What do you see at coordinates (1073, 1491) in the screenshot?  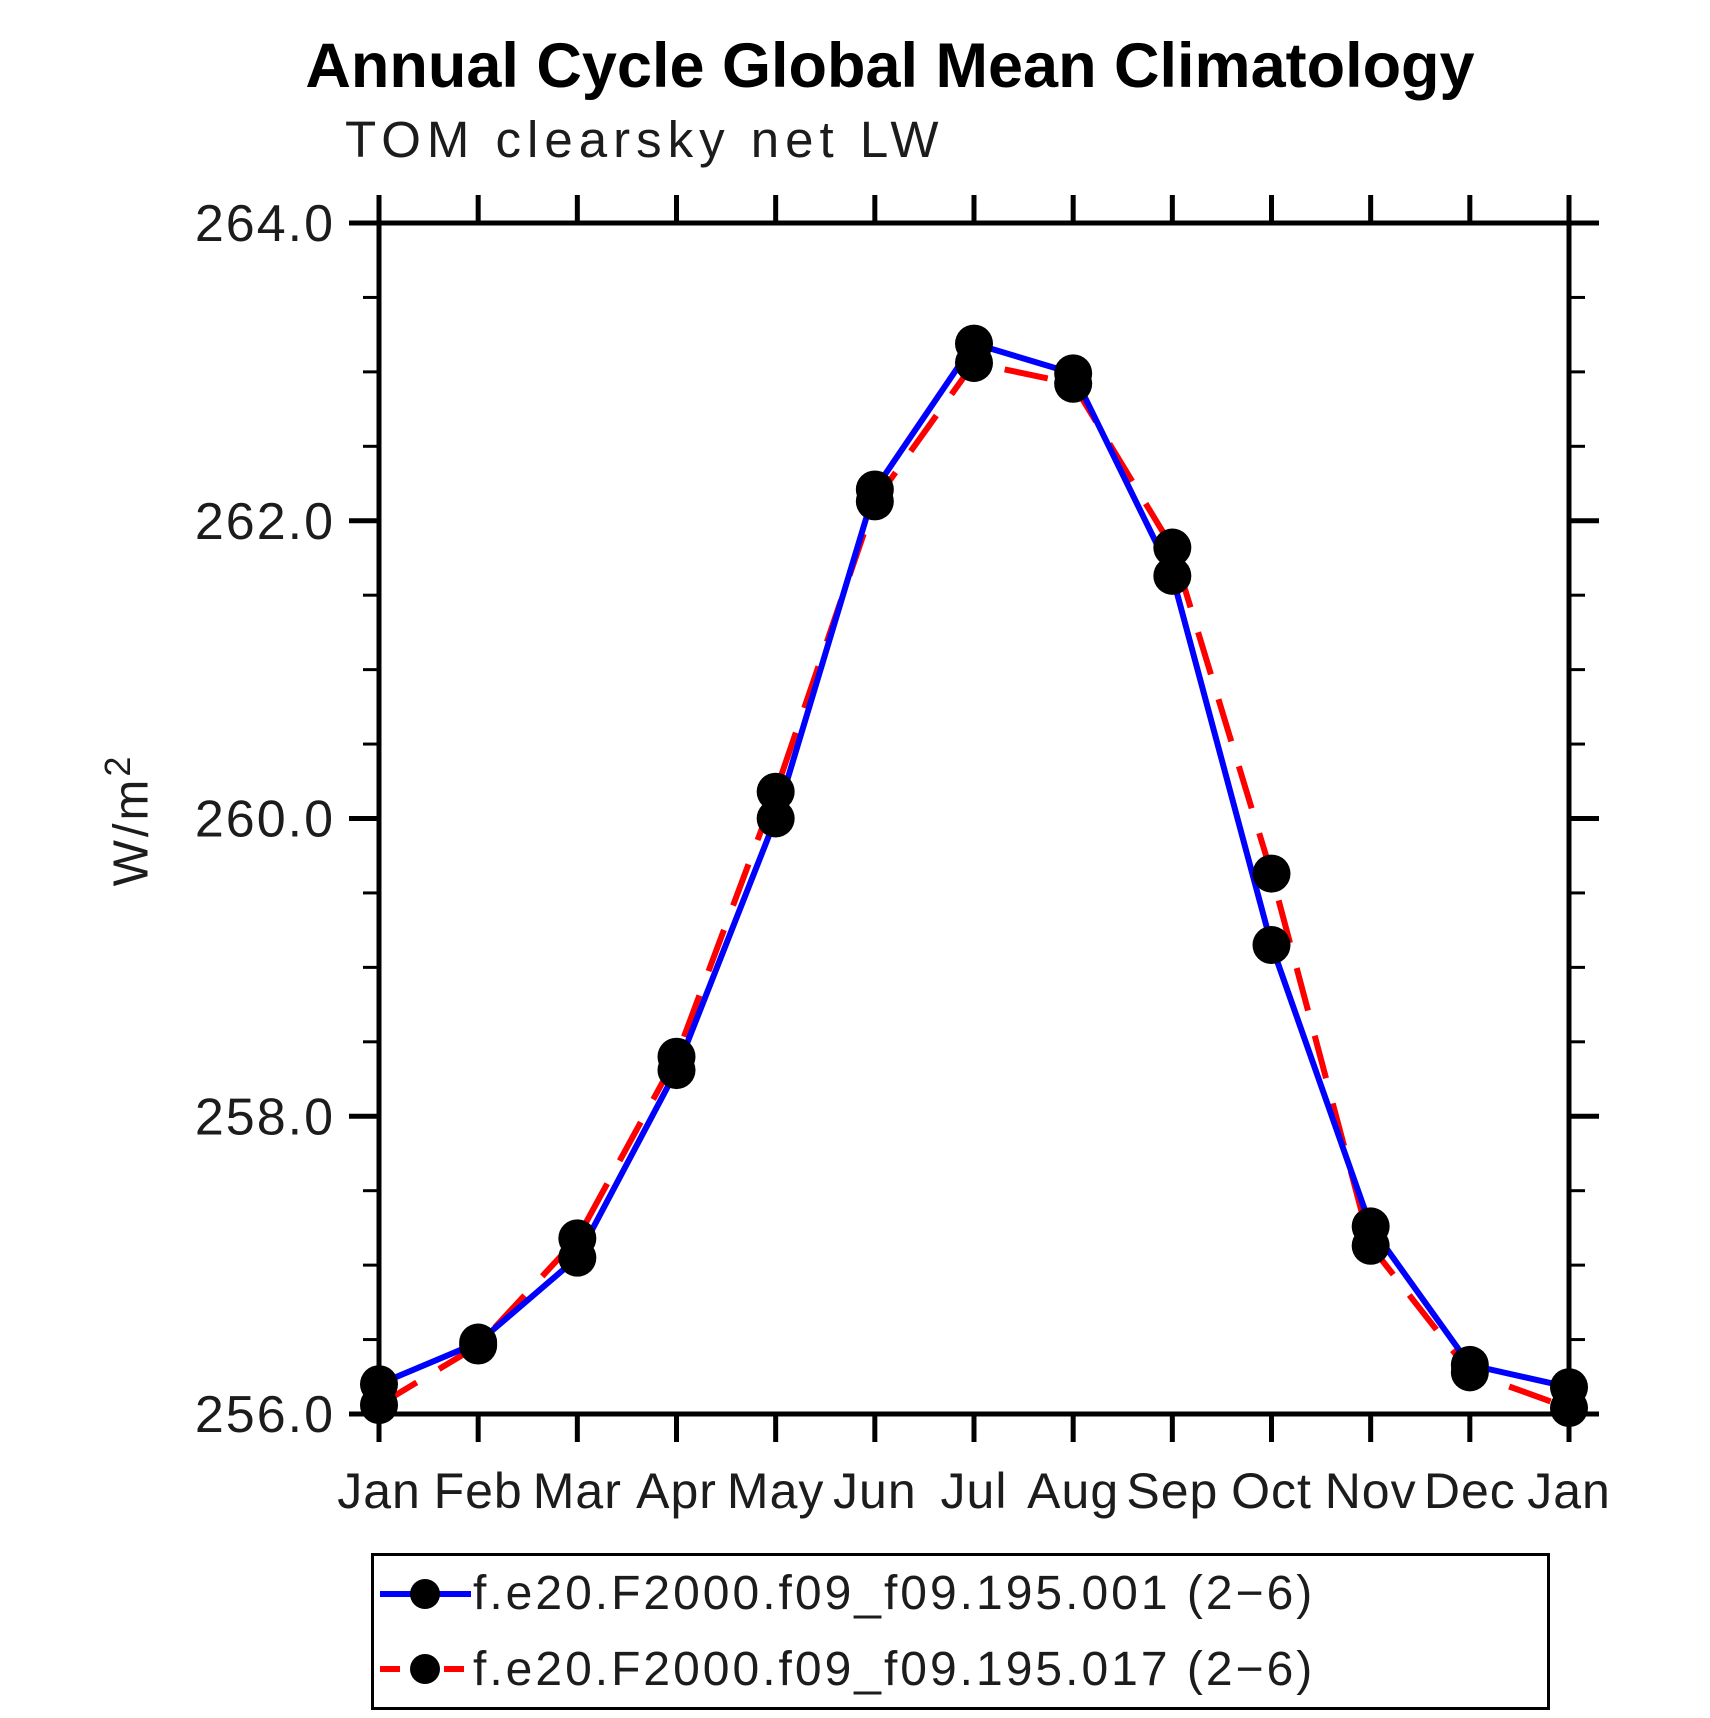 I see `x-tick-label: Aug` at bounding box center [1073, 1491].